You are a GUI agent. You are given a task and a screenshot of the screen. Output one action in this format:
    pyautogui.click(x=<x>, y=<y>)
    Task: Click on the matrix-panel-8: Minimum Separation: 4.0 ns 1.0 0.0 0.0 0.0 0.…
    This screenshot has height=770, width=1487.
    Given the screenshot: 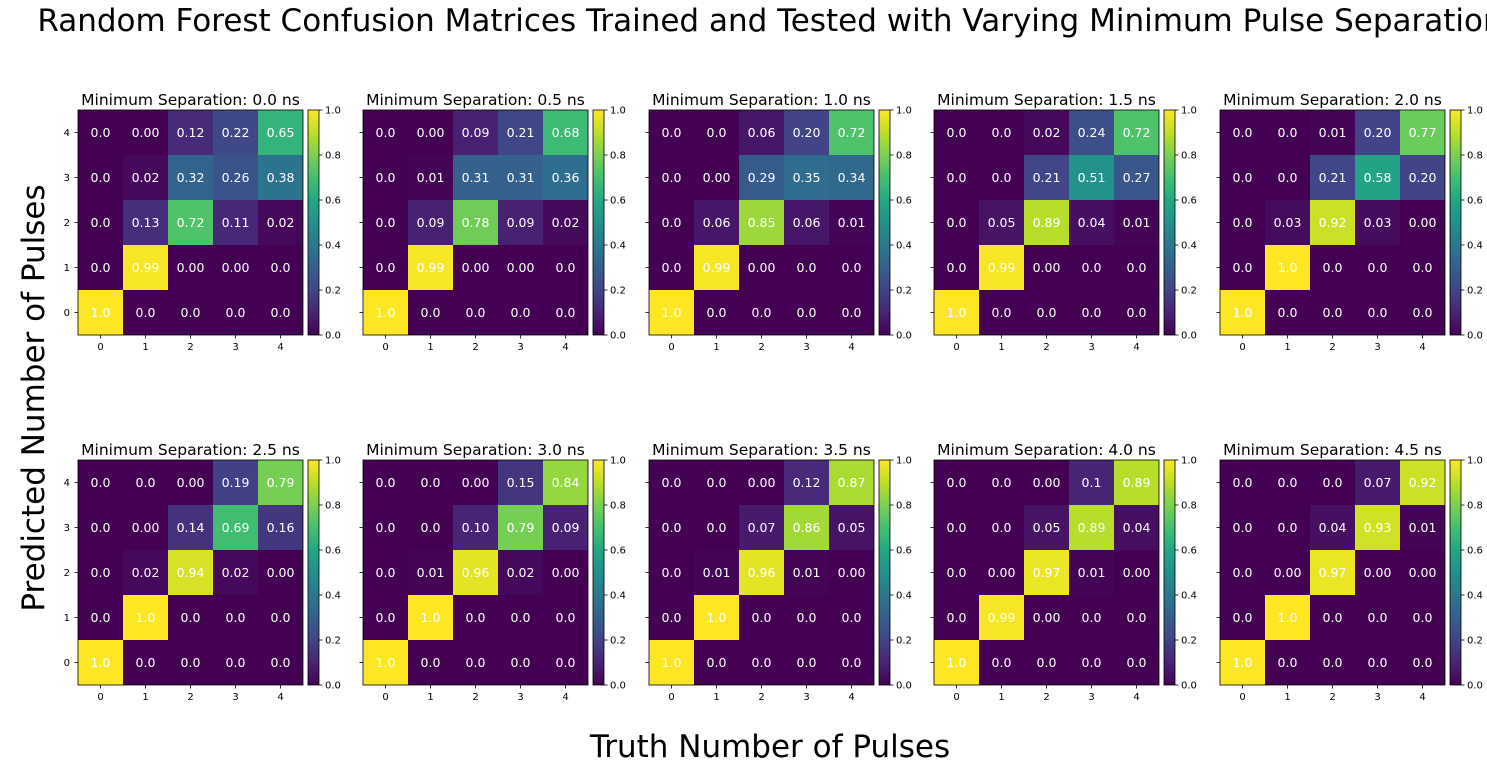 What is the action you would take?
    pyautogui.click(x=1063, y=572)
    